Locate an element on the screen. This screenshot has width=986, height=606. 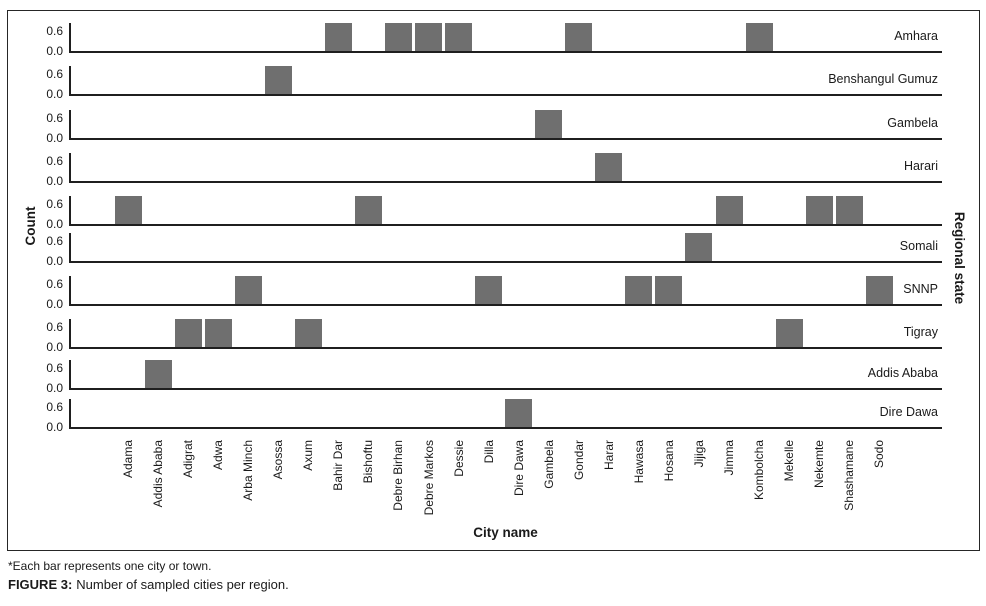
x-tick-label: Adigrat is located at coordinates (188, 459).